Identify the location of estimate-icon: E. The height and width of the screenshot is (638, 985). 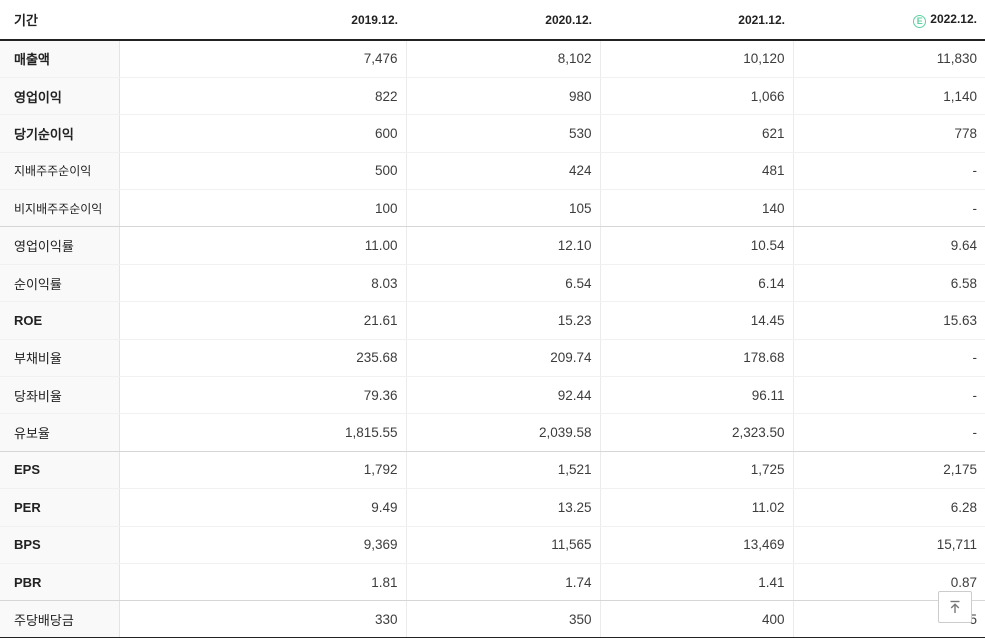
(920, 21).